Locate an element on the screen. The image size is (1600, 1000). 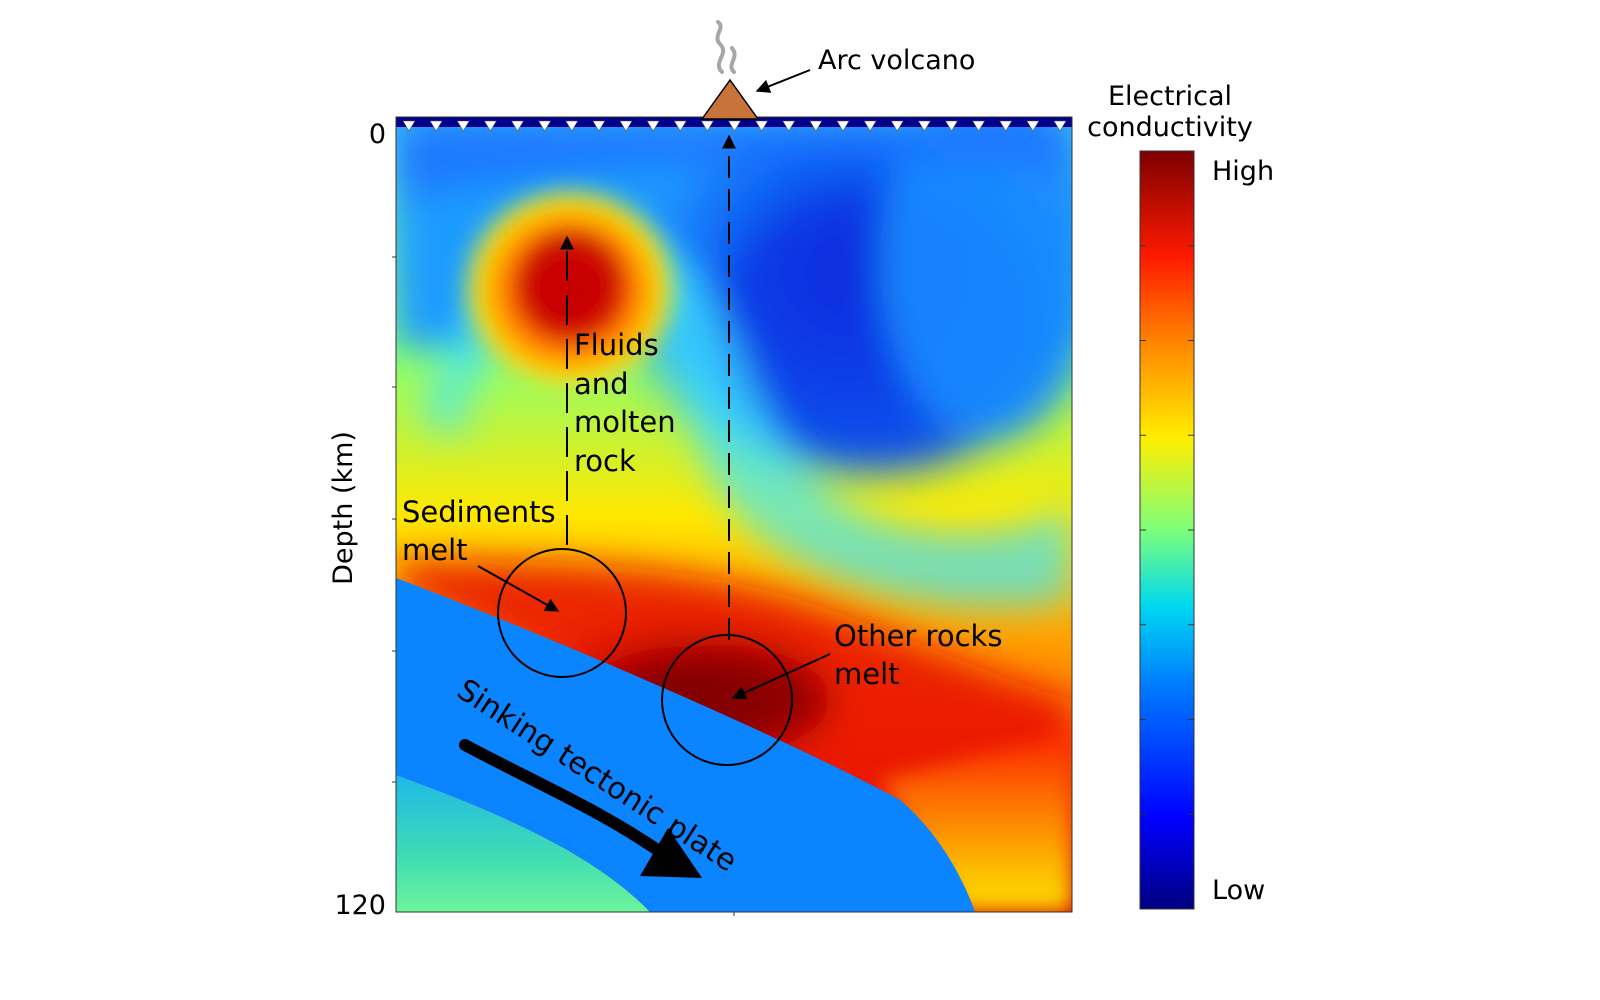
y-tick-bottom: 120 is located at coordinates (360, 905).